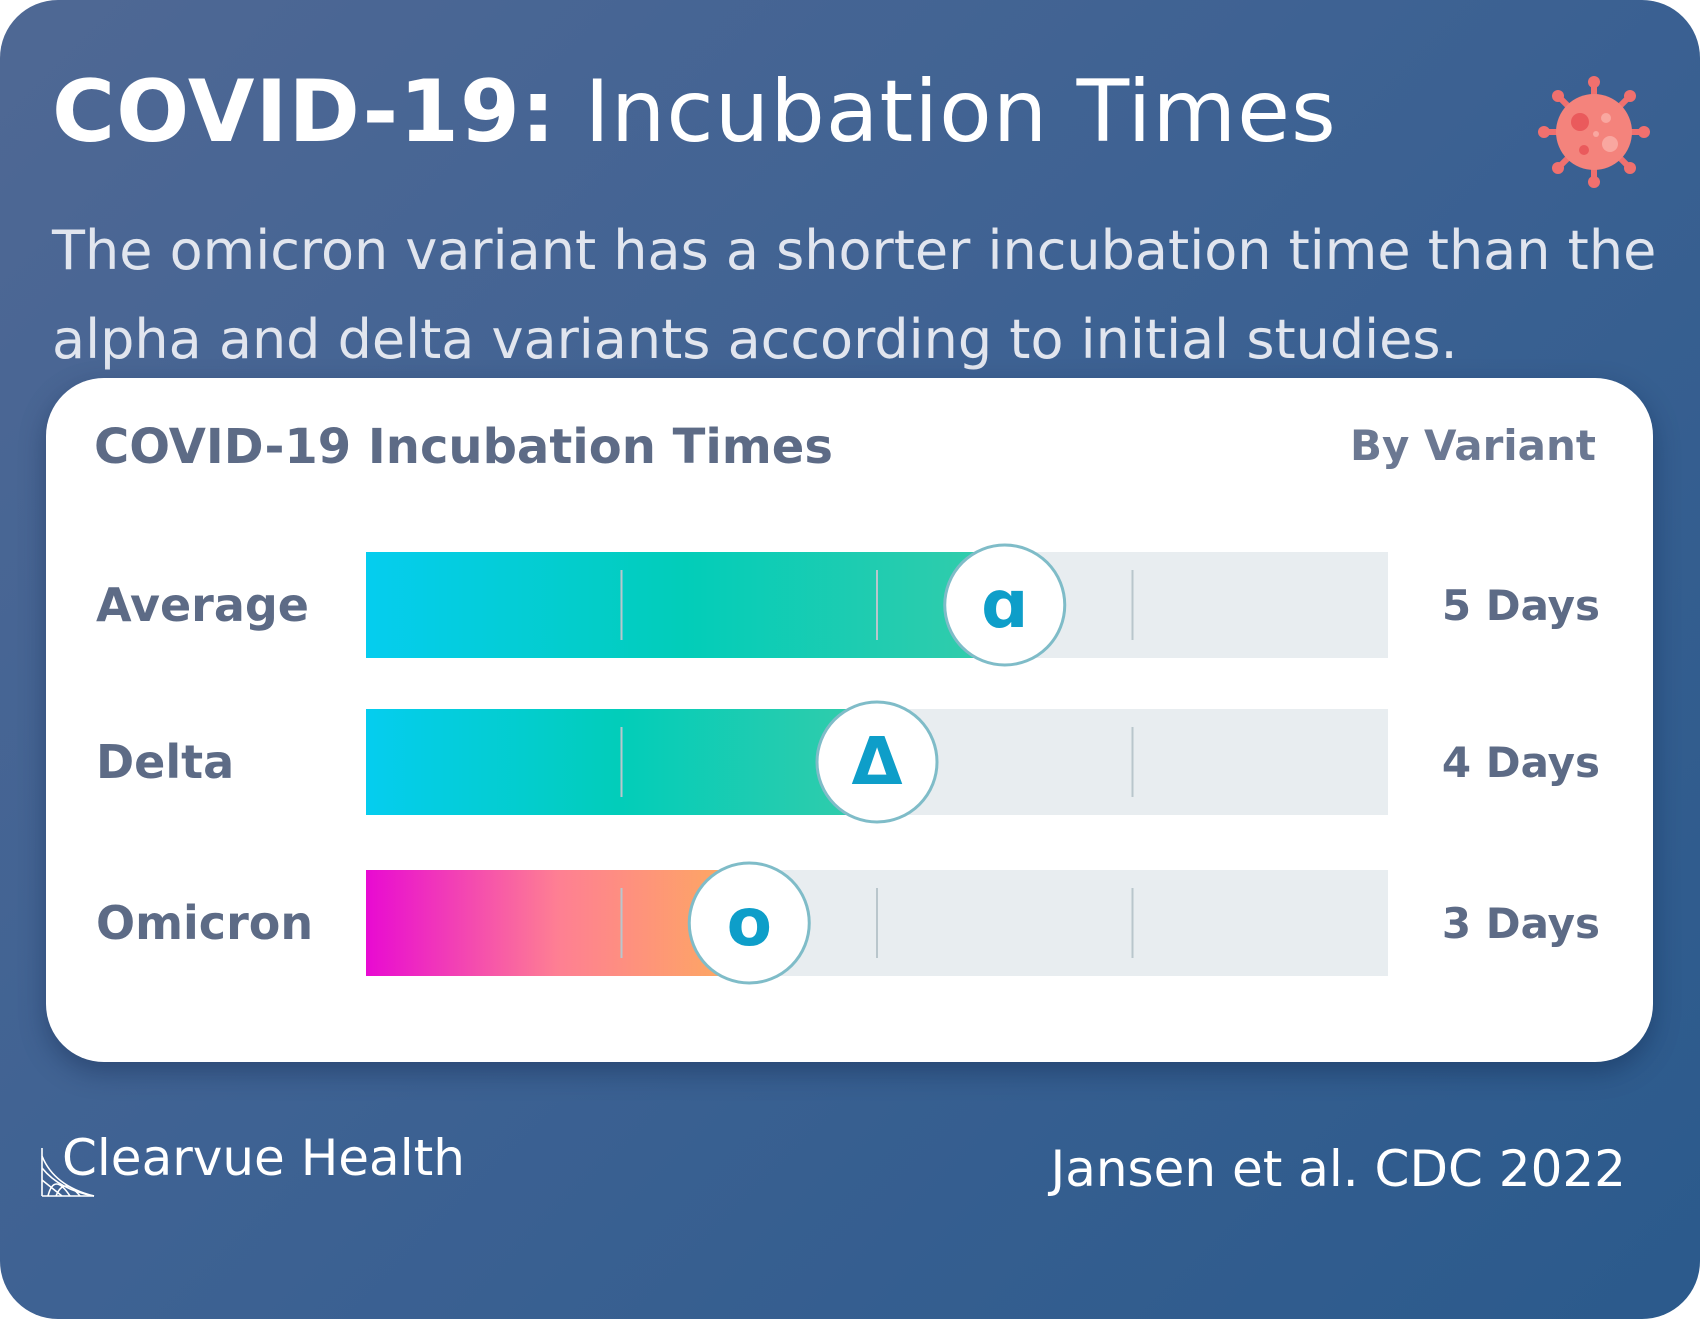 The width and height of the screenshot is (1700, 1319). What do you see at coordinates (946, 112) in the screenshot?
I see `title-rest: Incubation Times` at bounding box center [946, 112].